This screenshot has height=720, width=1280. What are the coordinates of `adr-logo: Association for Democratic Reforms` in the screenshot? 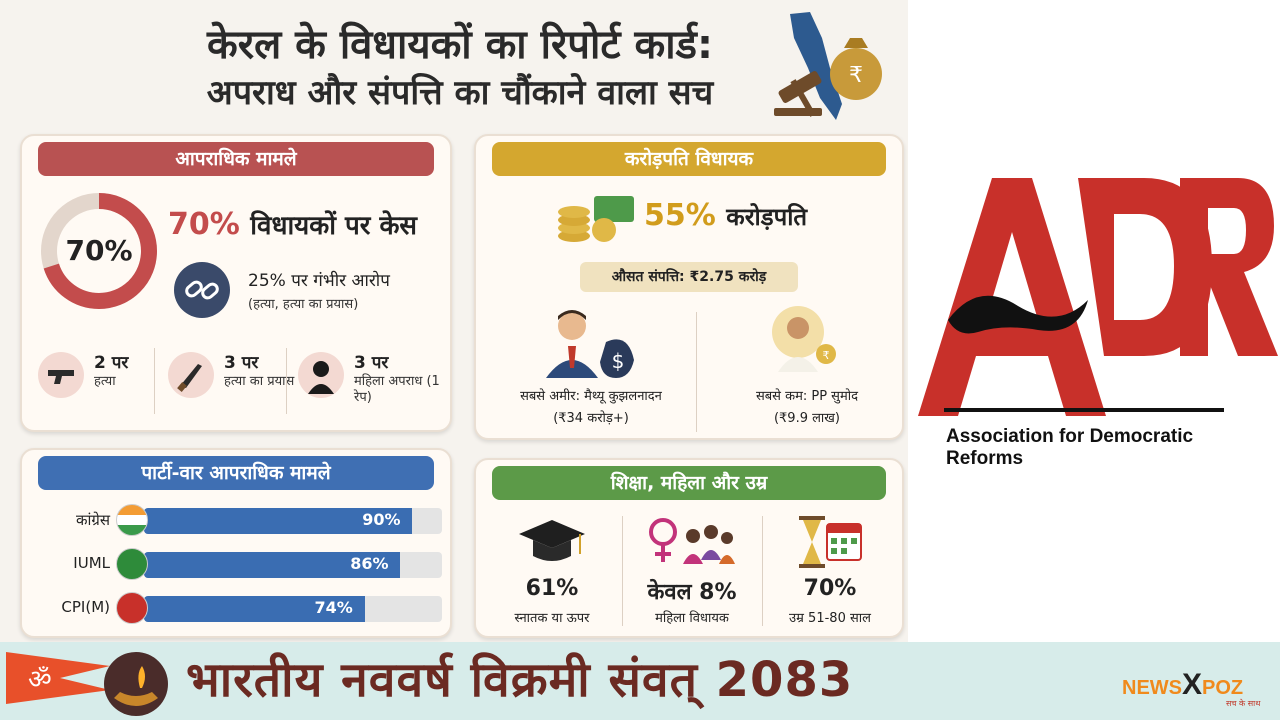 It's located at (1094, 314).